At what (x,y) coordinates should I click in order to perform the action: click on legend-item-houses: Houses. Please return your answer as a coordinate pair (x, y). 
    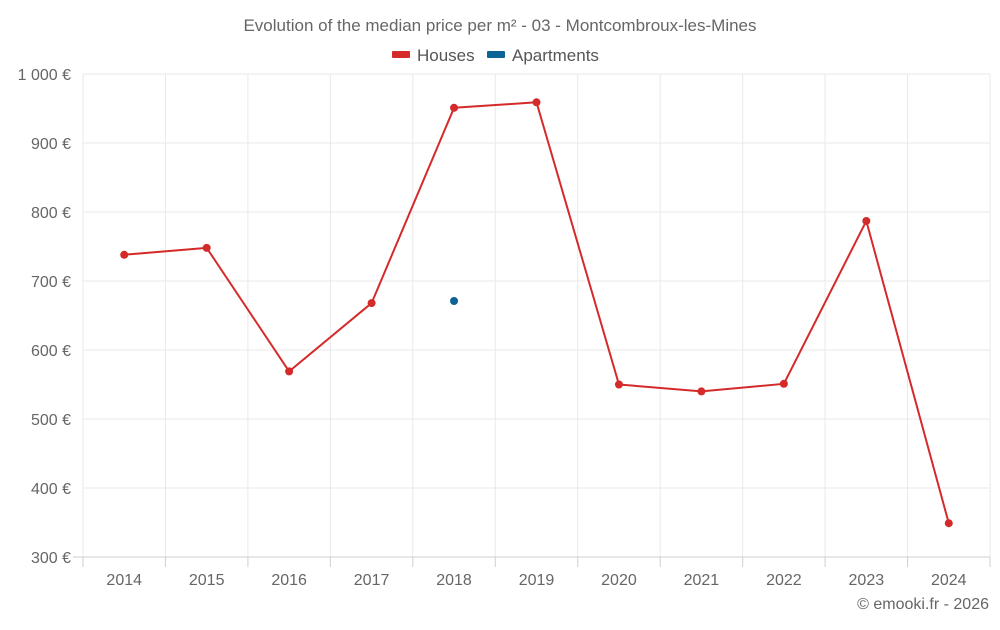
    Looking at the image, I should click on (433, 55).